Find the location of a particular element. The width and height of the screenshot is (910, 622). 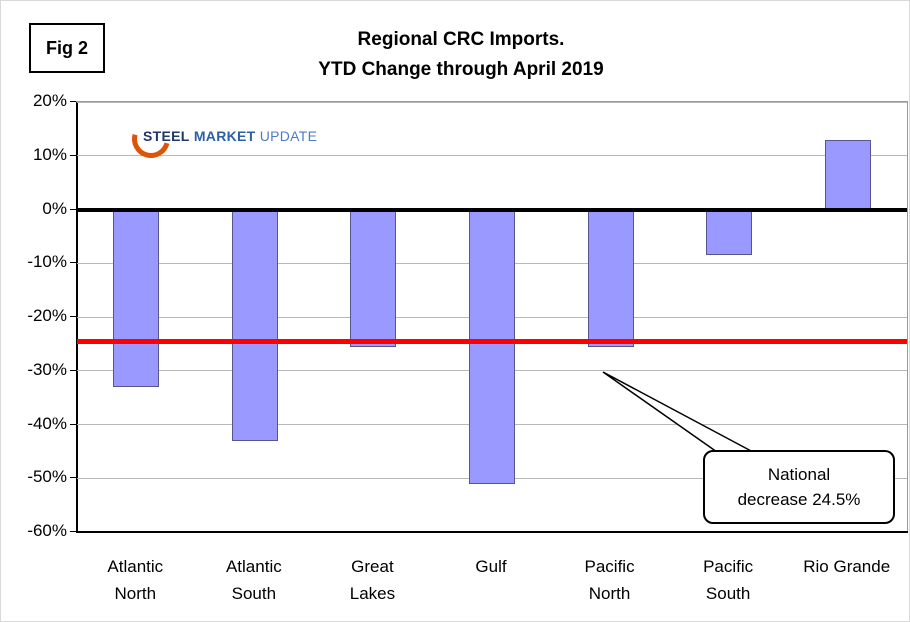

bar-pacific-north is located at coordinates (610, 278).